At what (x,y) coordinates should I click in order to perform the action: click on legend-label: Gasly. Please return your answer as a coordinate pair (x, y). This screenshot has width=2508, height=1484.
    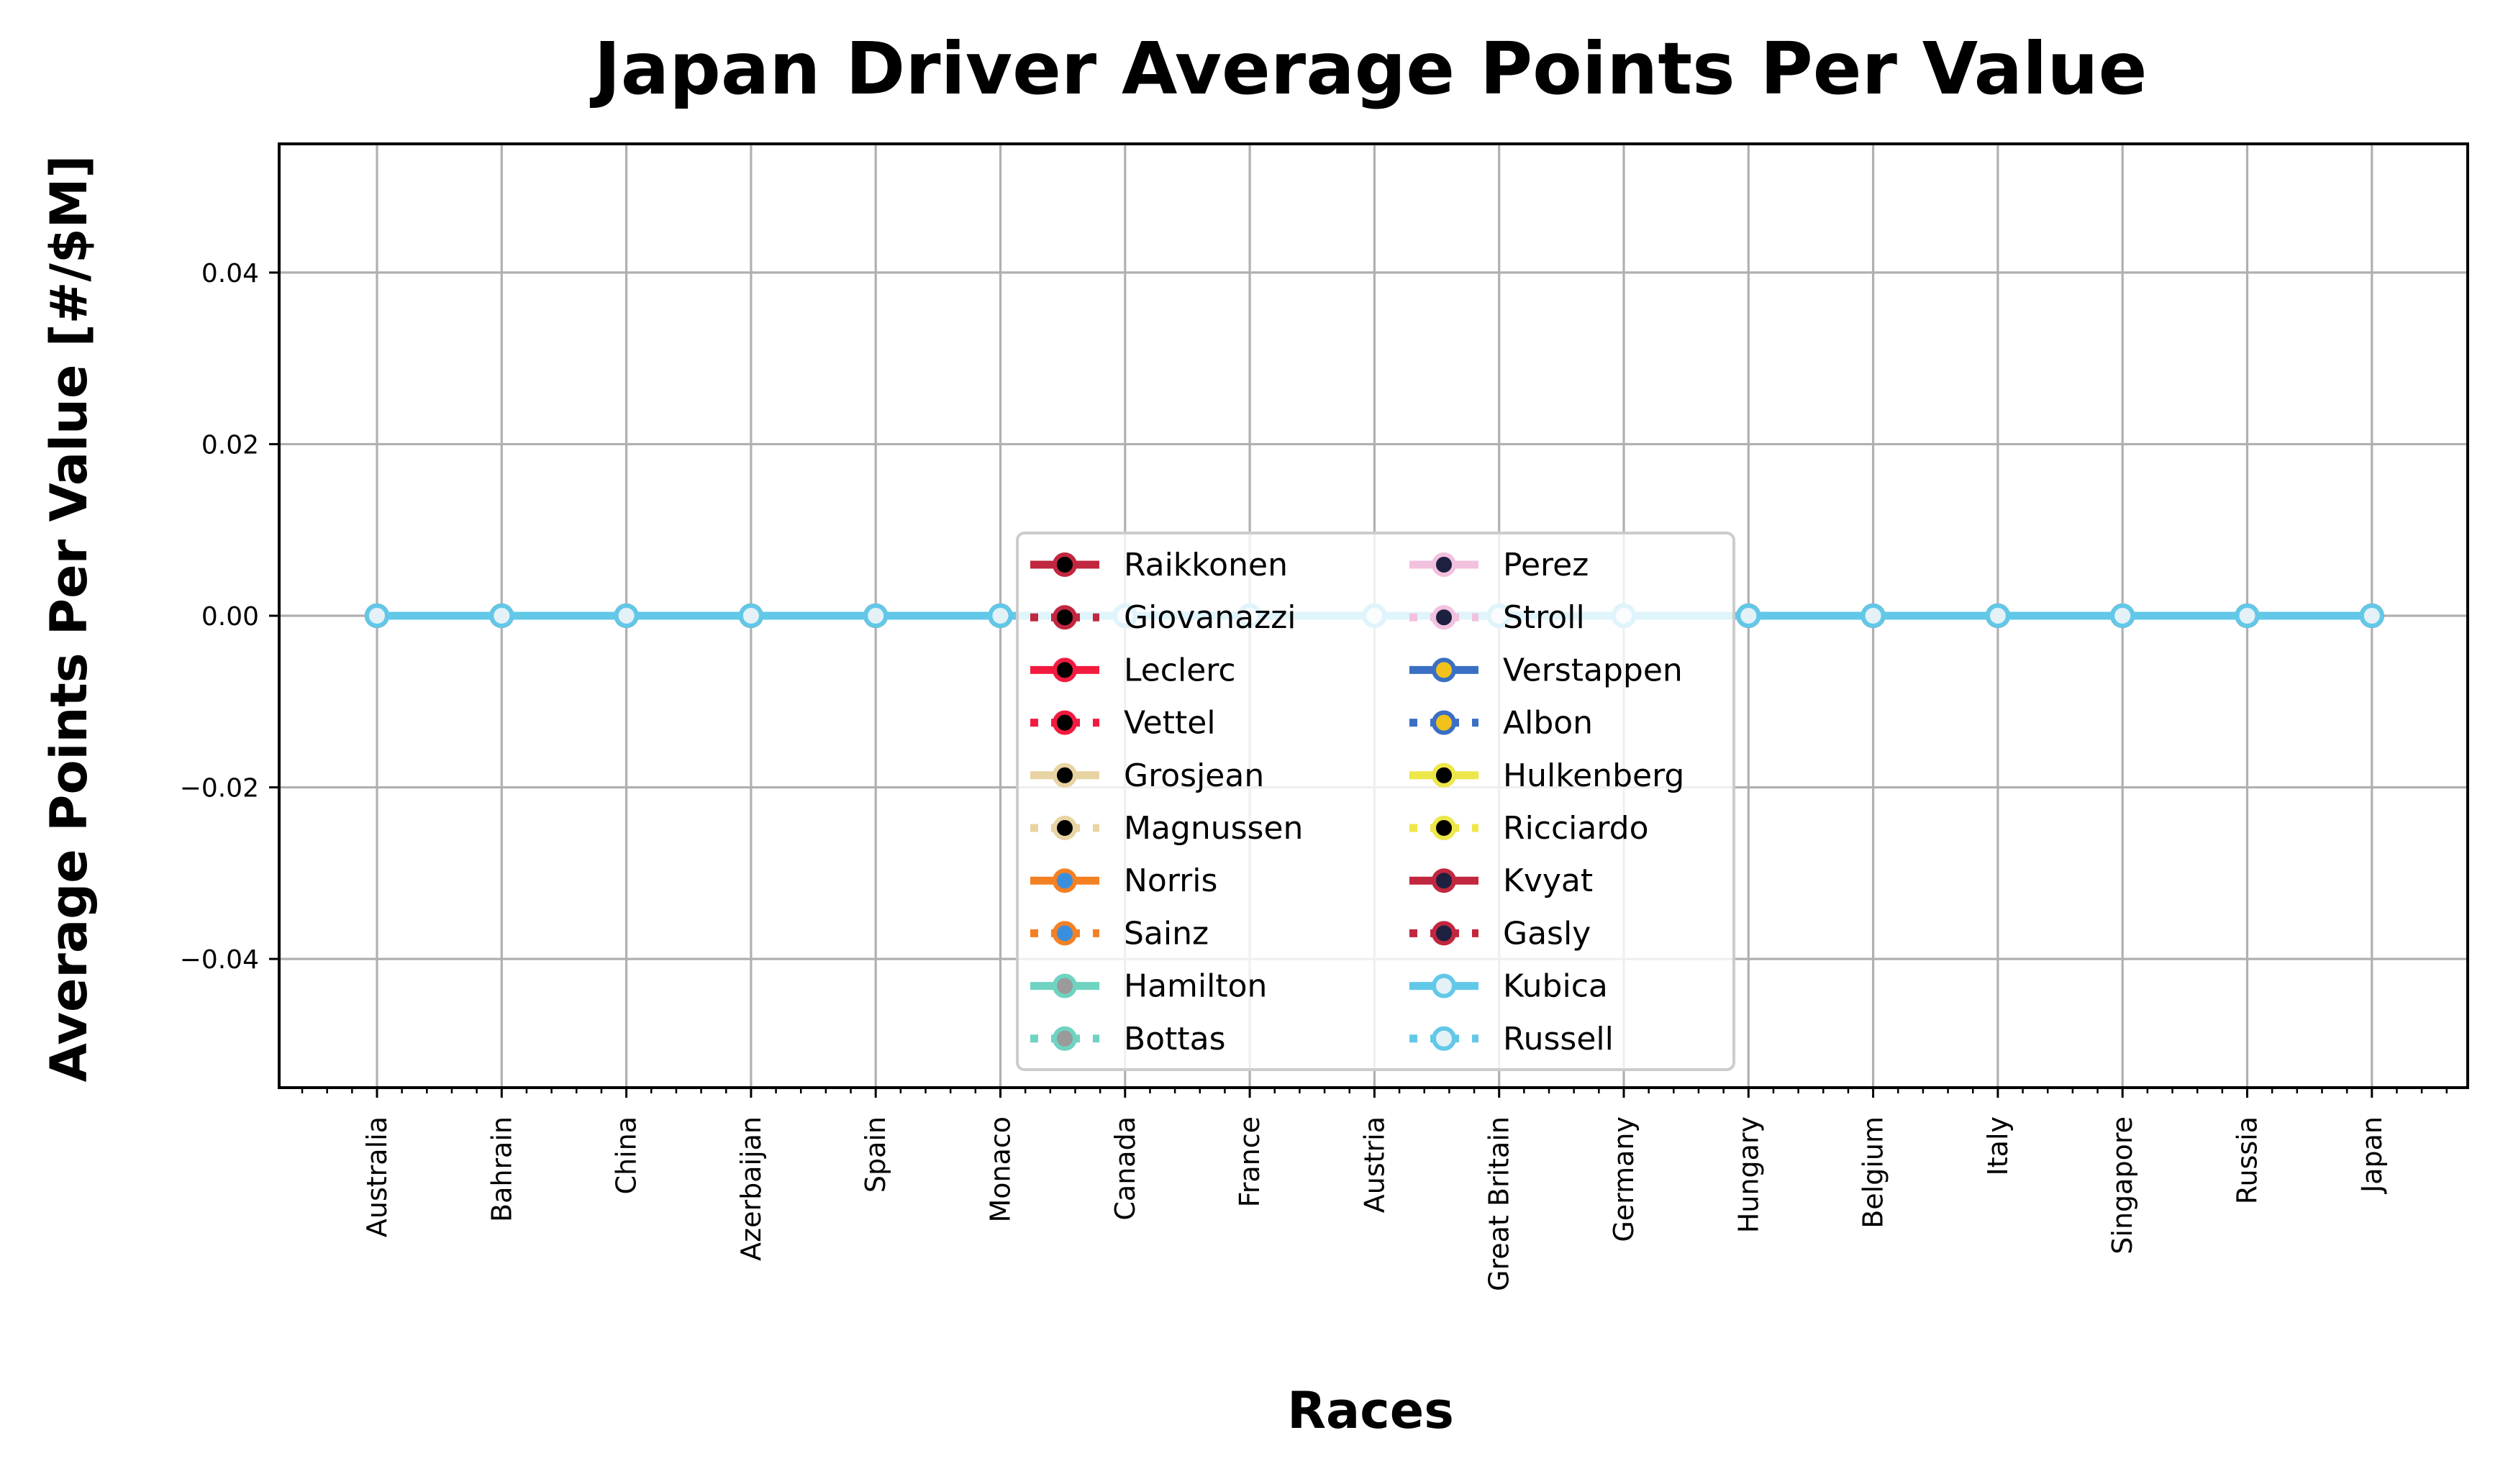
    Looking at the image, I should click on (1547, 934).